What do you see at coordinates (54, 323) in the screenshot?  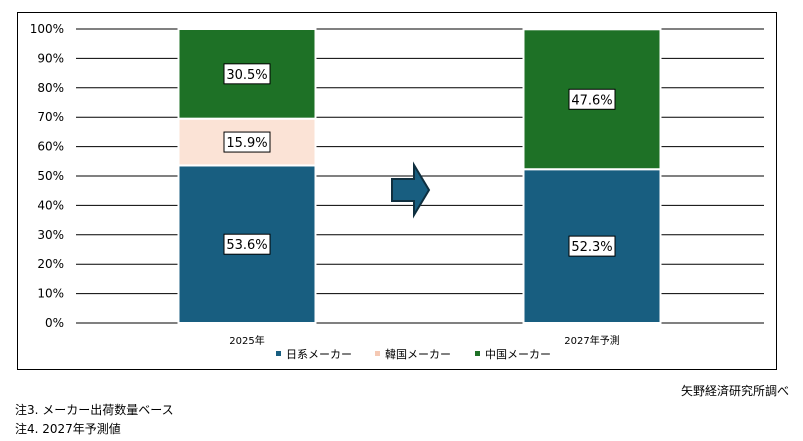 I see `y-tick-label: 0%` at bounding box center [54, 323].